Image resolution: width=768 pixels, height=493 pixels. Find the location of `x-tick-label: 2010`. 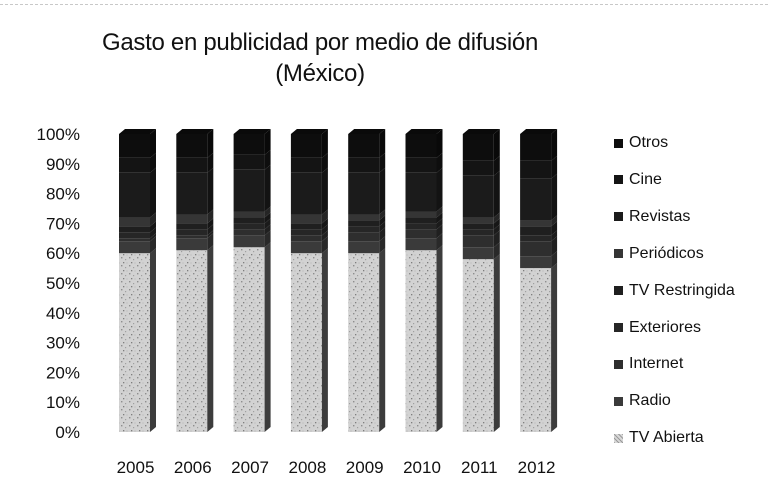

x-tick-label: 2010 is located at coordinates (422, 467).